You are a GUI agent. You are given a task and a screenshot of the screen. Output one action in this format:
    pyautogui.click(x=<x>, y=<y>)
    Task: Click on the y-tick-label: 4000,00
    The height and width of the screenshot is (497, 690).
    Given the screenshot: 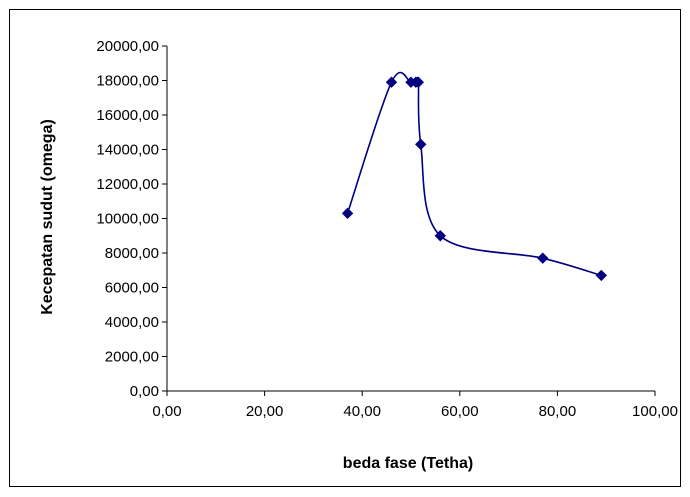 What is the action you would take?
    pyautogui.click(x=132, y=322)
    